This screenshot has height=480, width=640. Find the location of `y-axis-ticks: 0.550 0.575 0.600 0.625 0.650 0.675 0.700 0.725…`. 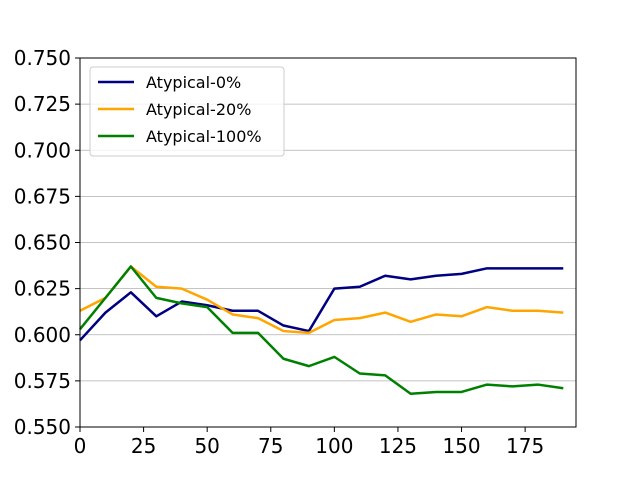

y-axis-ticks: 0.550 0.575 0.600 0.625 0.650 0.675 0.700 0.725… is located at coordinates (47, 242).